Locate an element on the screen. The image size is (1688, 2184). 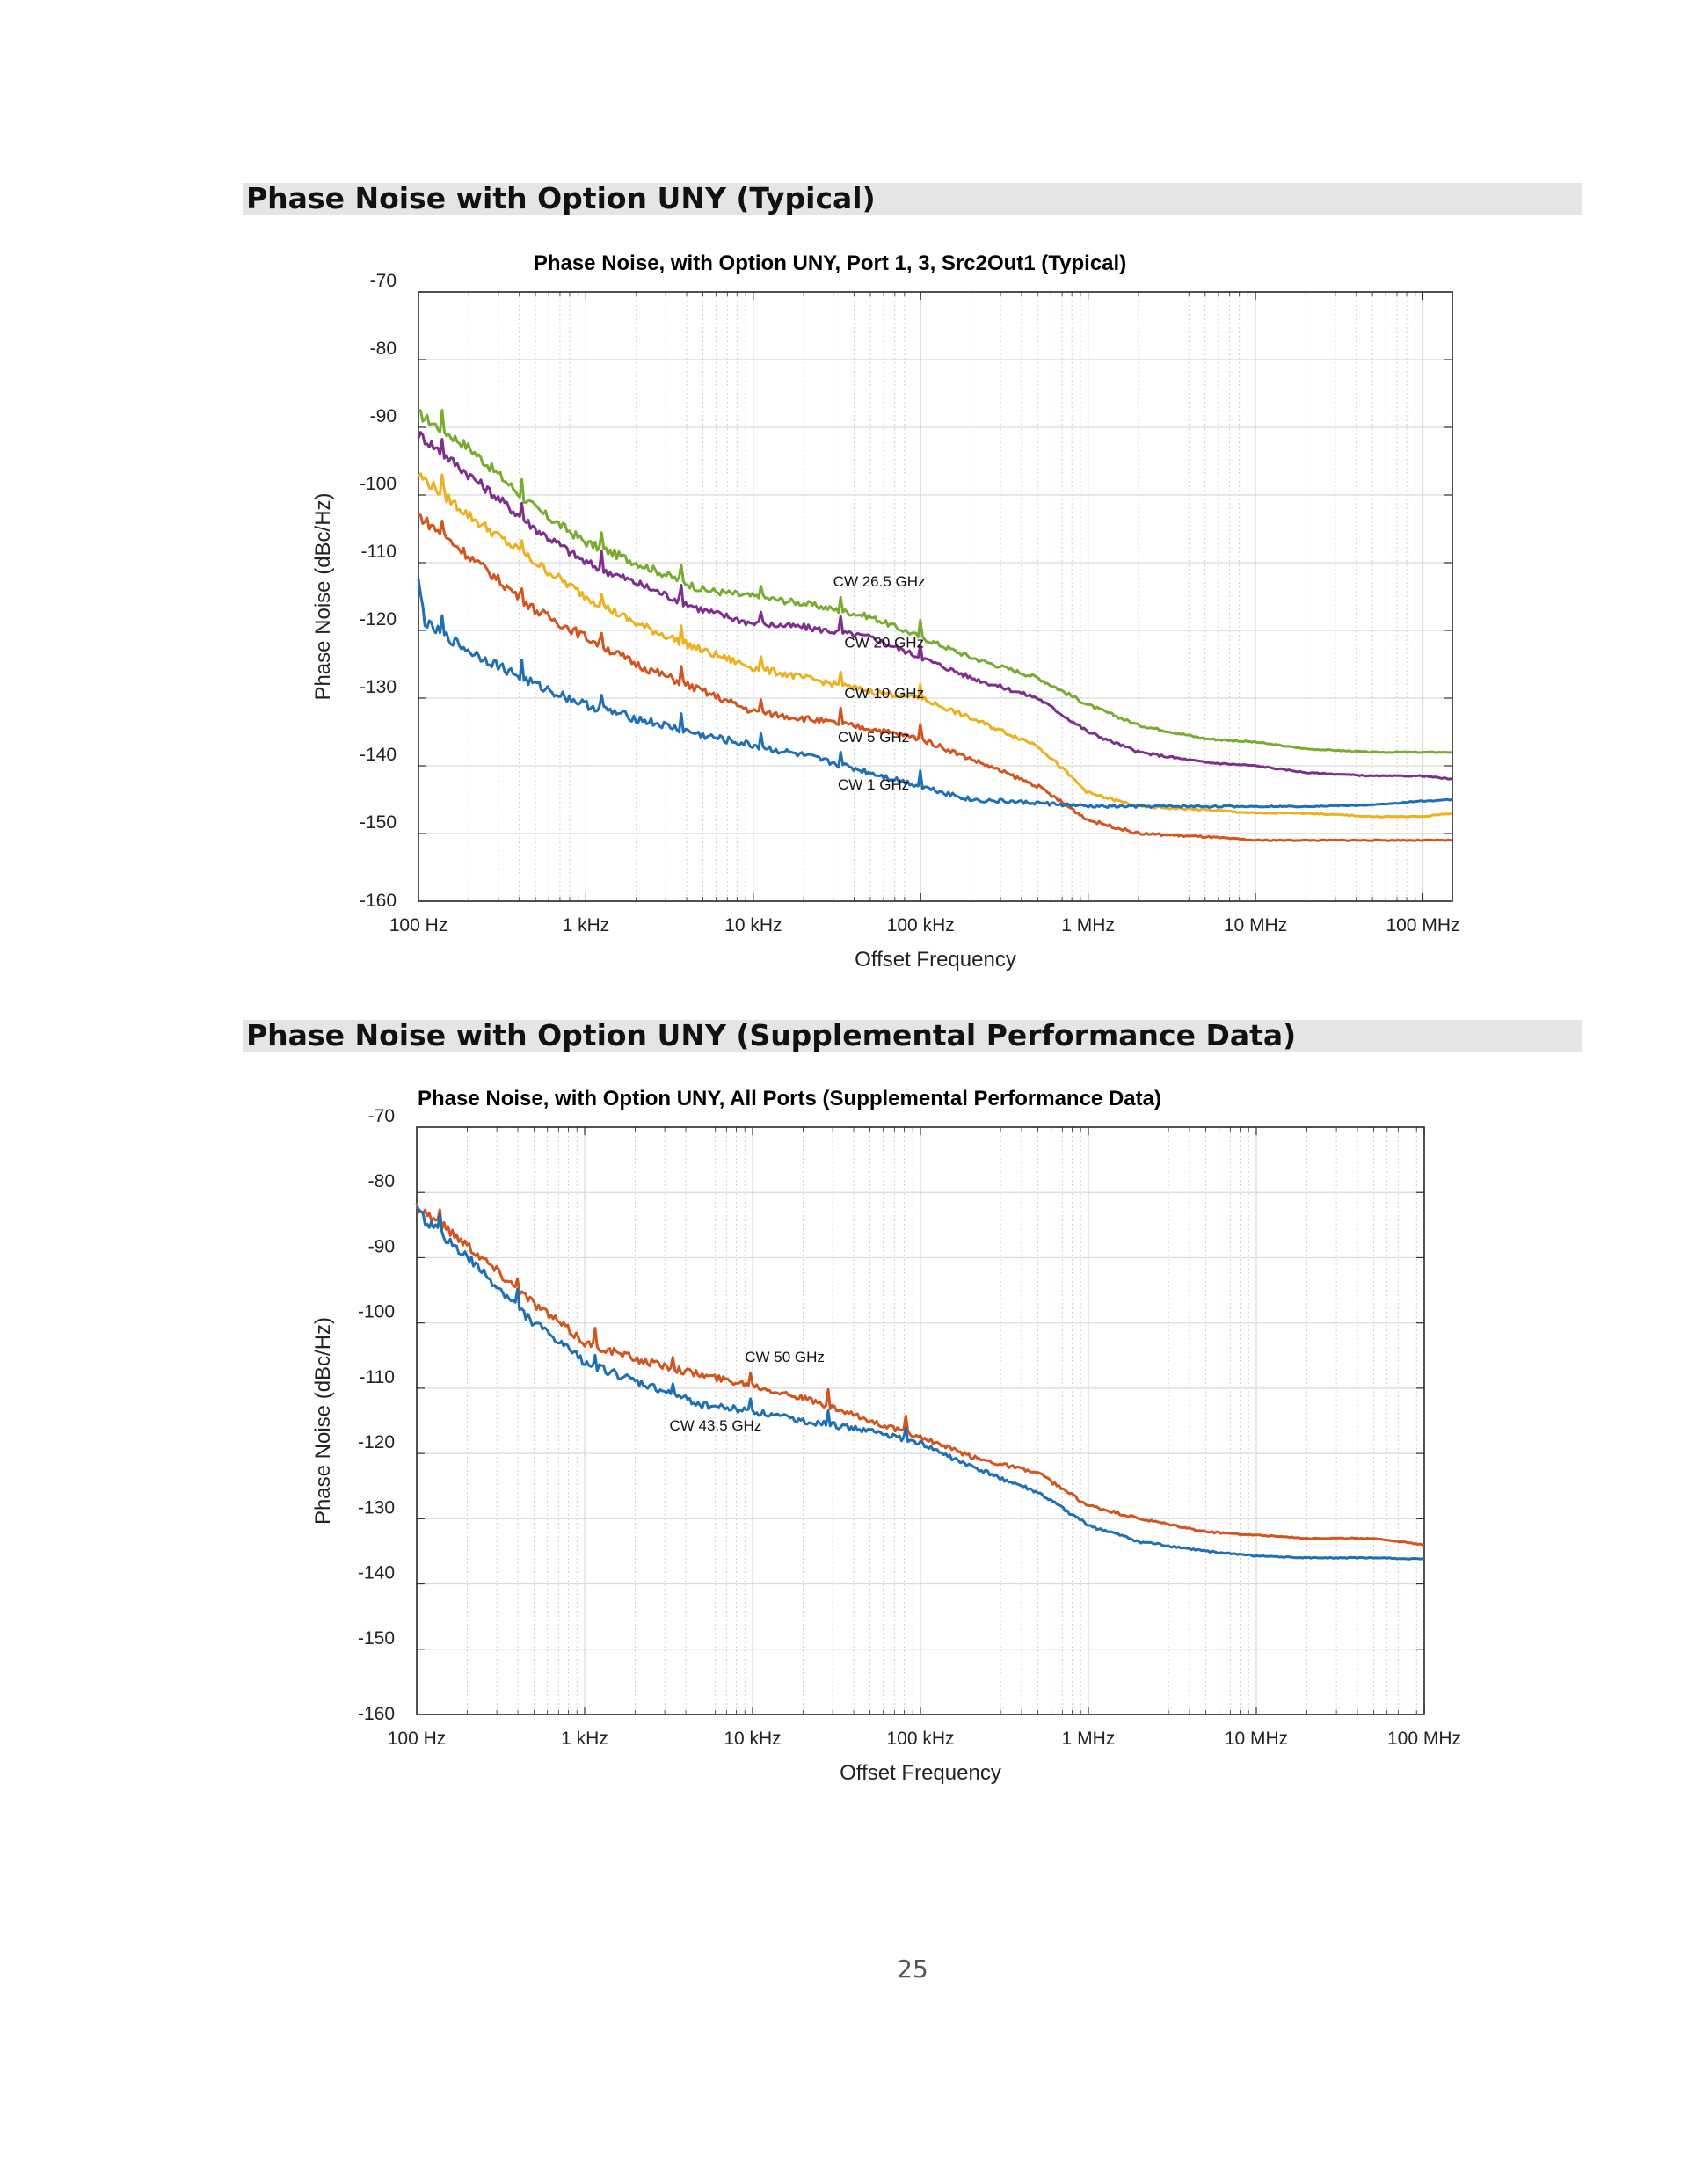
section-bar-typical is located at coordinates (912, 199).